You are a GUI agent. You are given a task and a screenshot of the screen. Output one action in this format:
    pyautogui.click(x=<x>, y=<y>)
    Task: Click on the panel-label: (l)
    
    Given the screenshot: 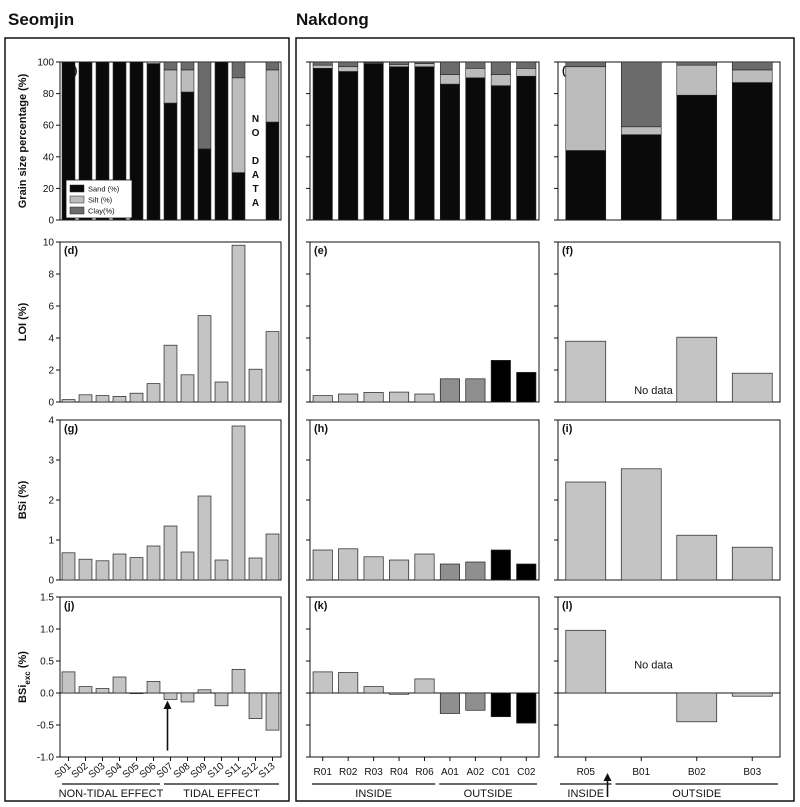 What is the action you would take?
    pyautogui.click(x=567, y=606)
    